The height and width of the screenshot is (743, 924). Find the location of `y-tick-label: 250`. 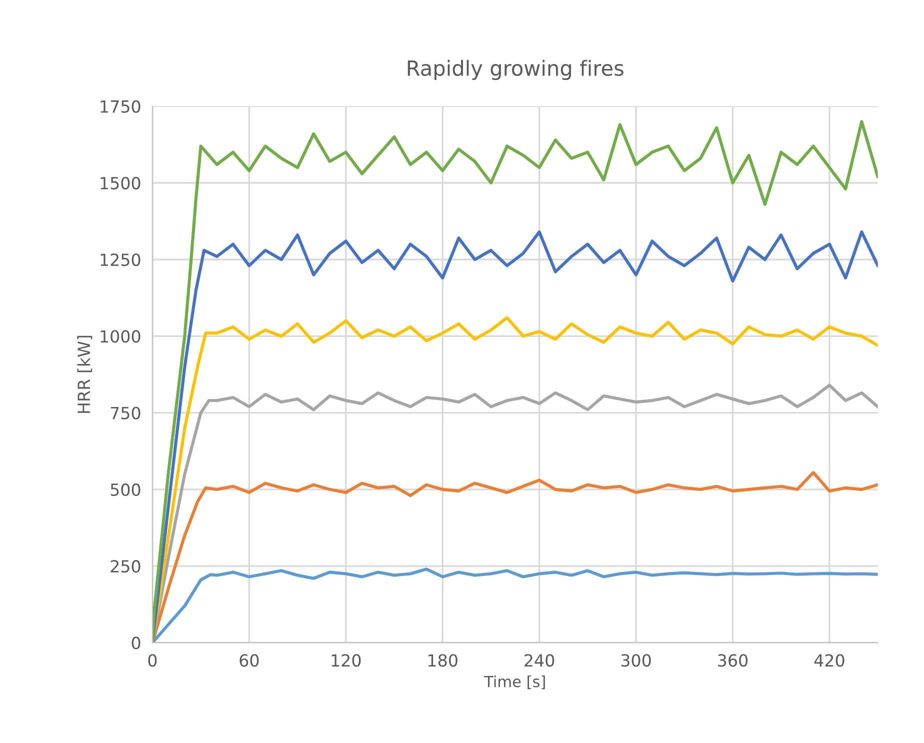

y-tick-label: 250 is located at coordinates (125, 566).